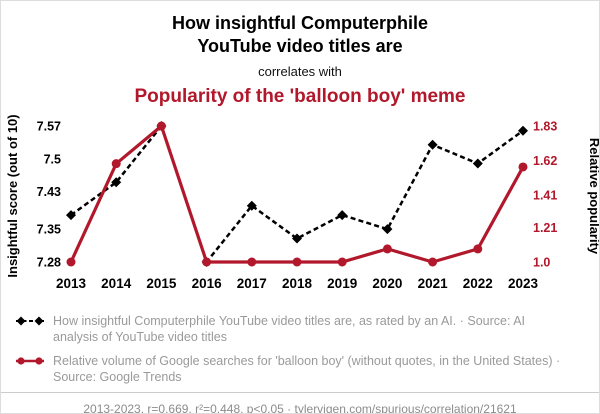 The width and height of the screenshot is (600, 414). I want to click on x-tick-label: 2014, so click(116, 283).